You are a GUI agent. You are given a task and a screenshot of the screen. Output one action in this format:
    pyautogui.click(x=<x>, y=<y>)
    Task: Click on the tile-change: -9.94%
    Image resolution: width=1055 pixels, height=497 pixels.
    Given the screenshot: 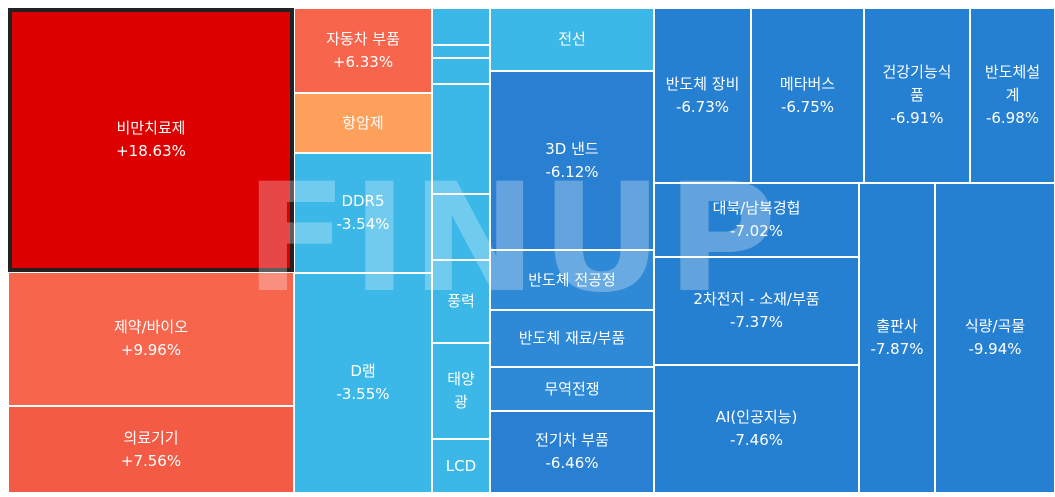 What is the action you would take?
    pyautogui.click(x=995, y=349)
    